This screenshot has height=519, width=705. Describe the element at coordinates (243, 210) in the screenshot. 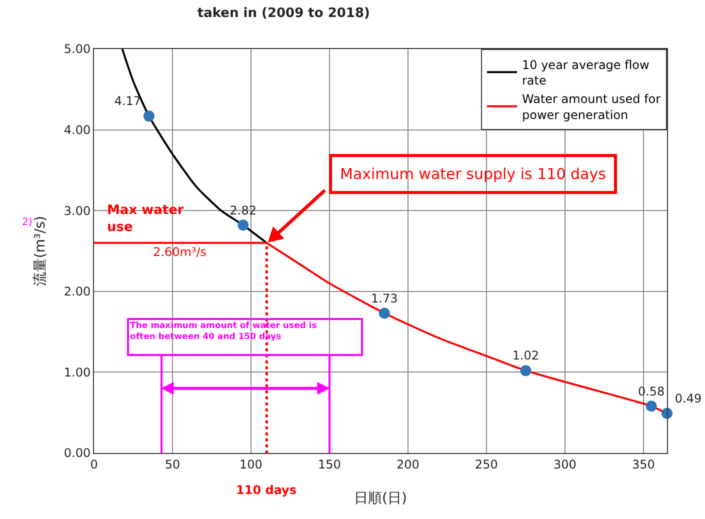

I see `data-label: 2.82` at that location.